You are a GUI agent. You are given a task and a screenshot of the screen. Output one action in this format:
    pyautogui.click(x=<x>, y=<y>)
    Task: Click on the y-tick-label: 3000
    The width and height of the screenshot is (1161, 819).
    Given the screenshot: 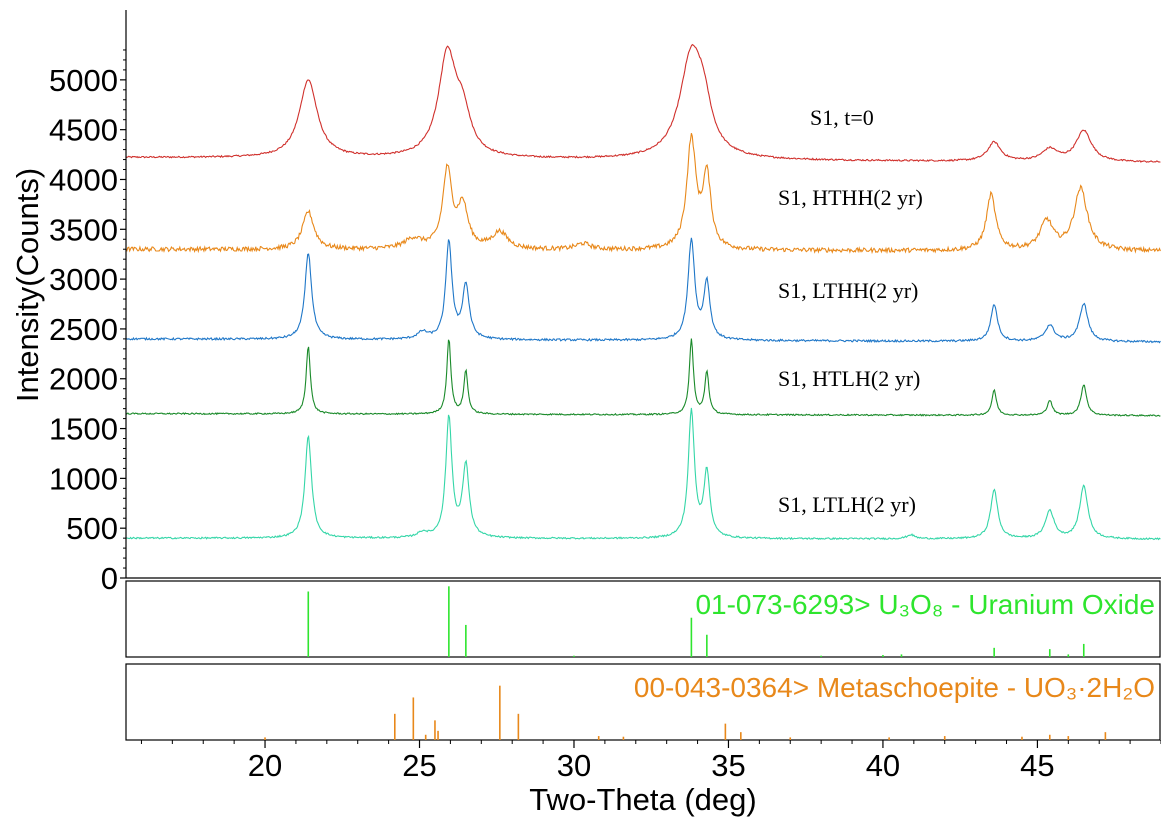 What is the action you would take?
    pyautogui.click(x=83, y=279)
    